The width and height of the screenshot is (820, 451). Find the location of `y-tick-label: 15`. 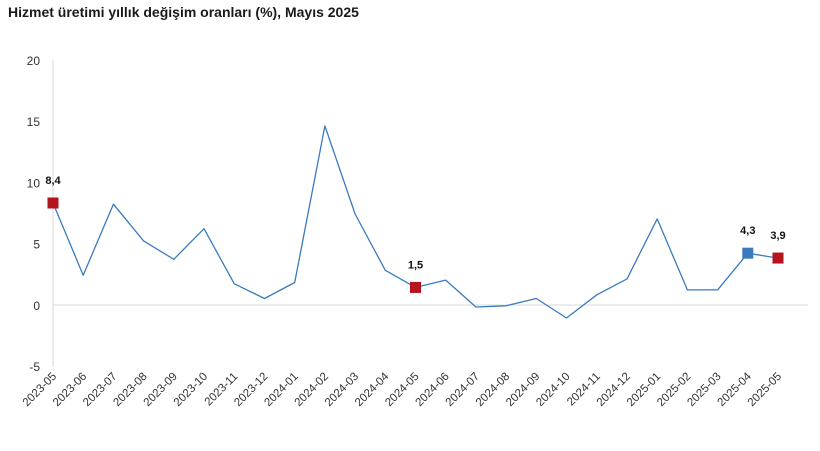

y-tick-label: 15 is located at coordinates (34, 122).